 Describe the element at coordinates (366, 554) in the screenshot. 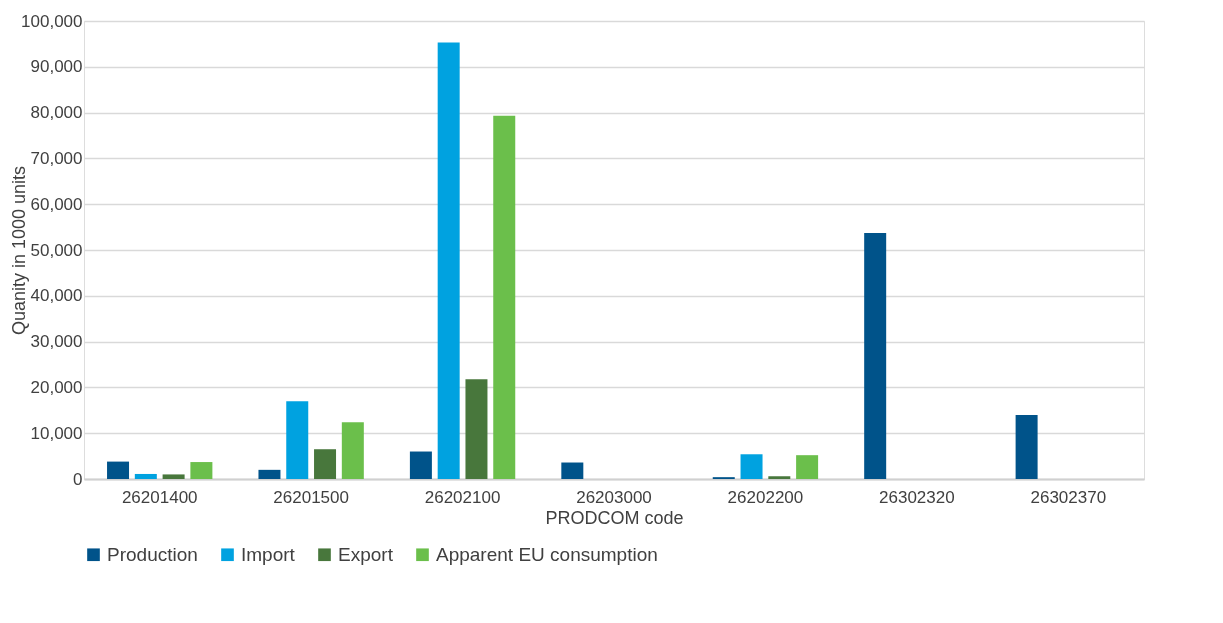

I see `legend-label: Export` at that location.